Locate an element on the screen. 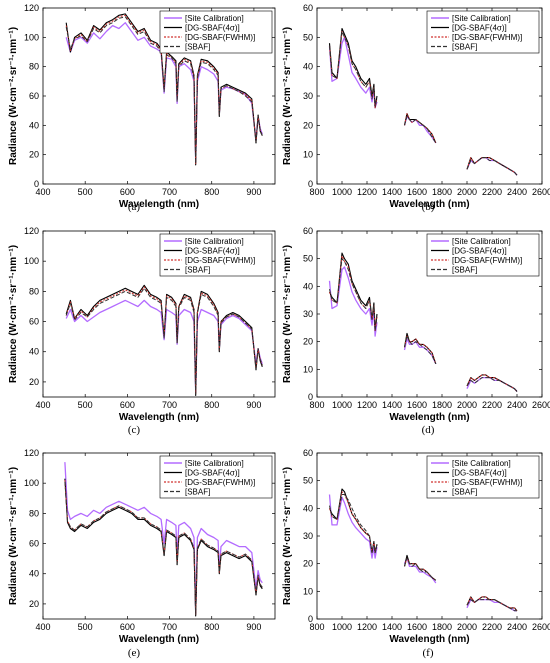 This screenshot has height=663, width=550. panel-caption: (c) is located at coordinates (134, 430).